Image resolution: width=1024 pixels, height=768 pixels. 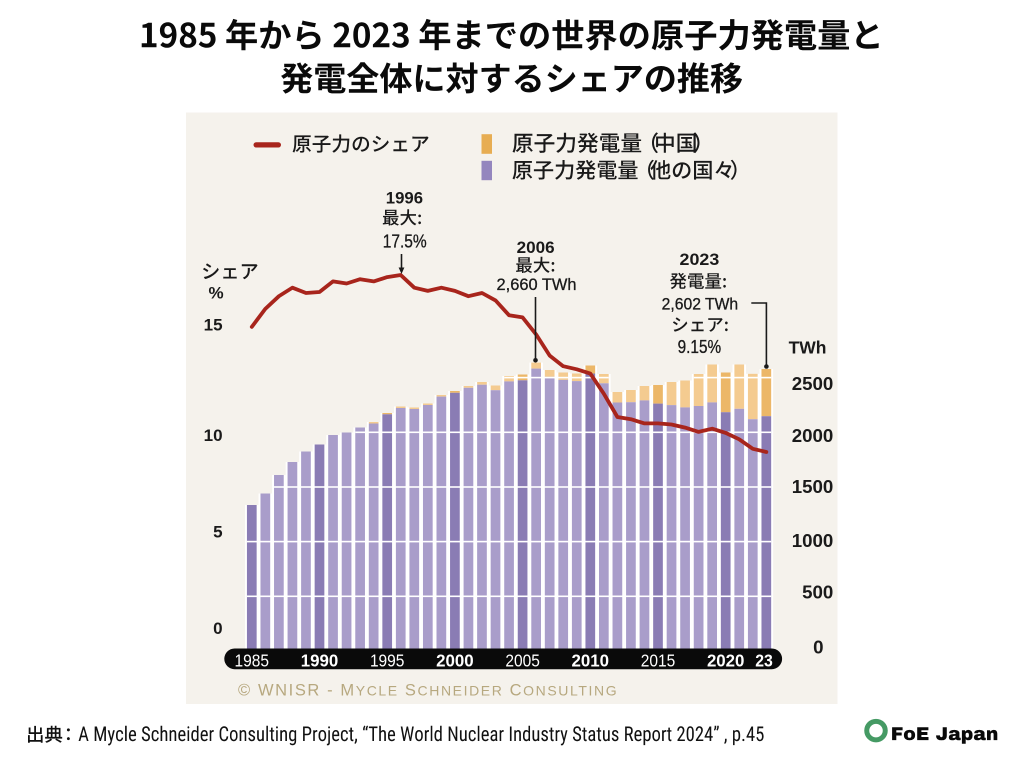 I want to click on svg-text: 500, so click(x=817, y=592).